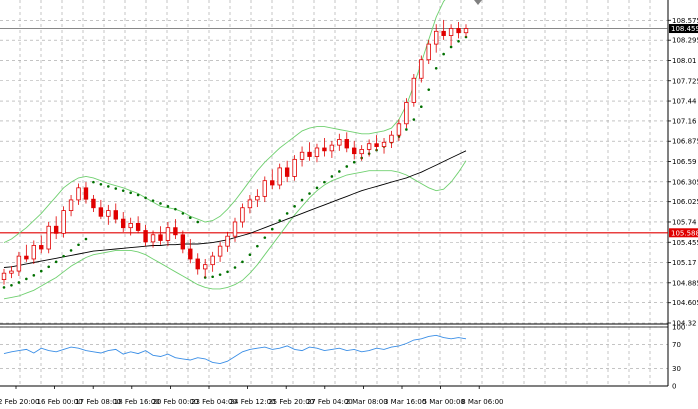 The width and height of the screenshot is (698, 409). Describe the element at coordinates (676, 369) in the screenshot. I see `osc-y-tick-label: 30` at that location.